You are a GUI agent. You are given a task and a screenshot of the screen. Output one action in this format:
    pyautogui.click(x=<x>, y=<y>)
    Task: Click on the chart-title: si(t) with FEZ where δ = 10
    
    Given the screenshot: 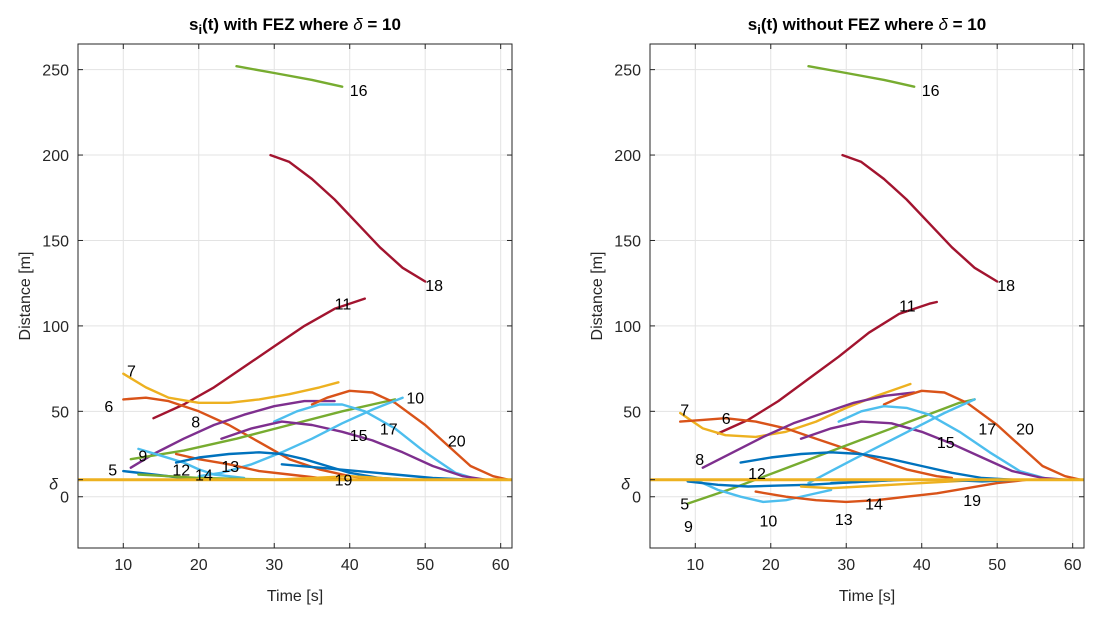 What is the action you would take?
    pyautogui.click(x=295, y=26)
    